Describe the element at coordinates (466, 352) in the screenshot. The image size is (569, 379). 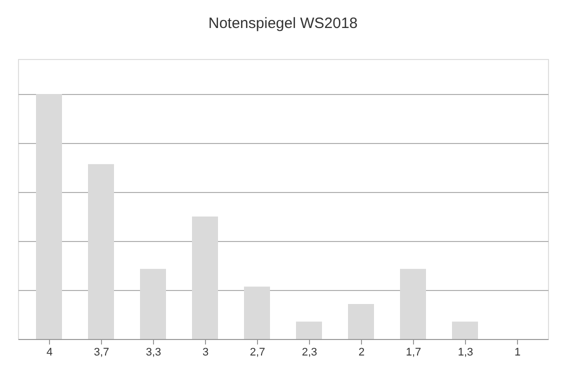
I see `x-tick-label: 1,3` at that location.